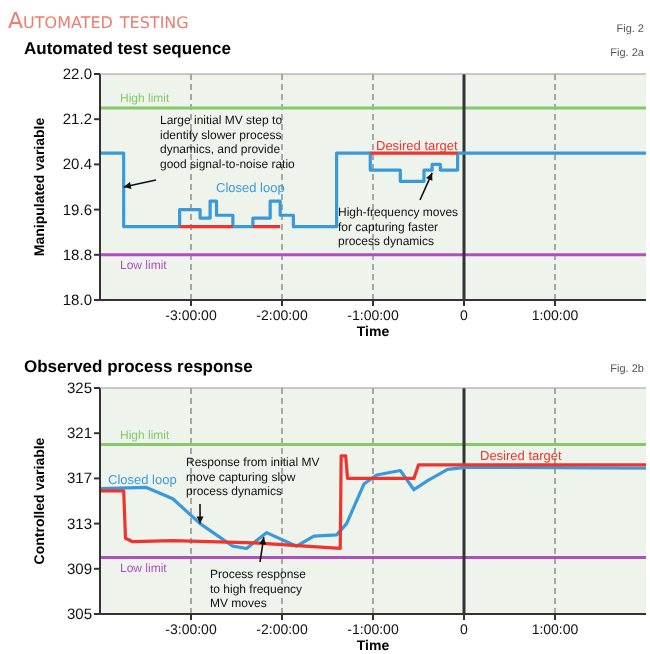 This screenshot has height=654, width=650. Describe the element at coordinates (128, 48) in the screenshot. I see `chart-title: Automated test sequence` at that location.